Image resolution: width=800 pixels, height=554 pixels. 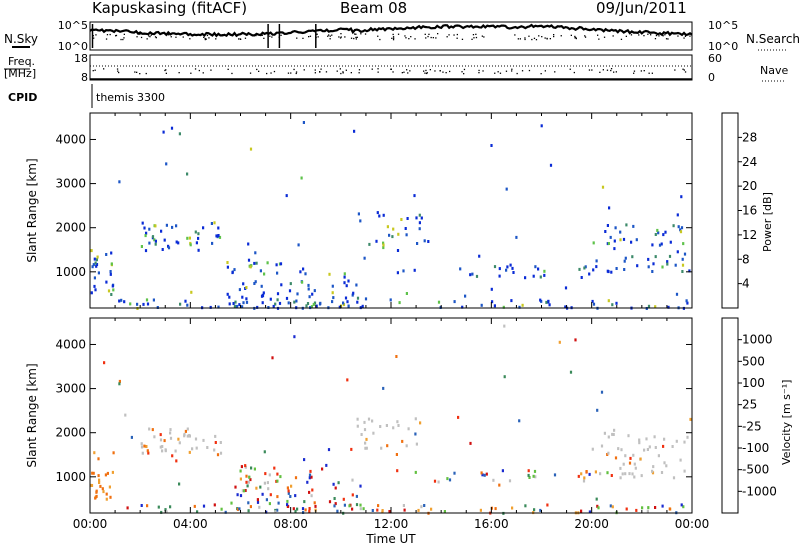 What do you see at coordinates (723, 46) in the screenshot?
I see `noise-search-tick-bottom: 10^0` at bounding box center [723, 46].